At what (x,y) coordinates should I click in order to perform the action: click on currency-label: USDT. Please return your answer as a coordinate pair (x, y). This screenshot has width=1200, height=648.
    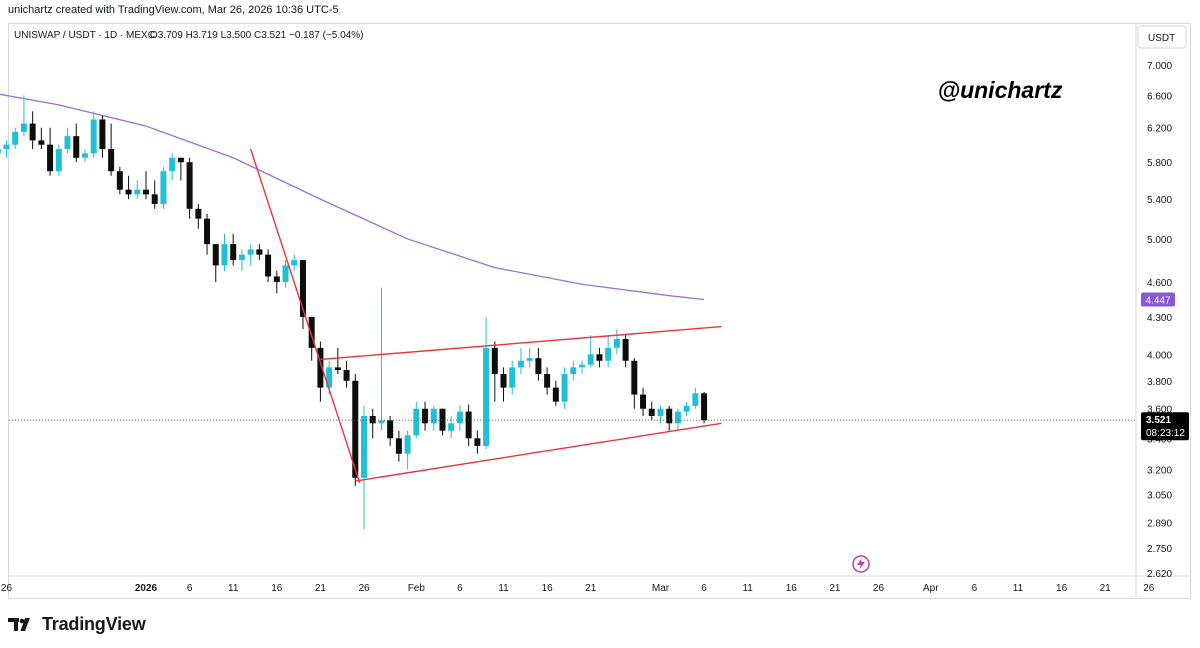
    Looking at the image, I should click on (1162, 37).